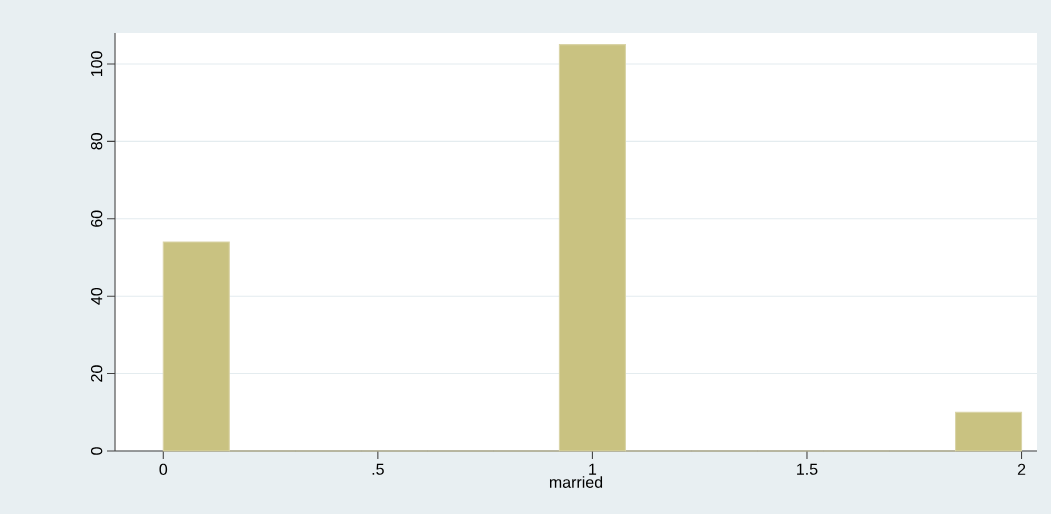 Image resolution: width=1051 pixels, height=514 pixels. Describe the element at coordinates (96, 451) in the screenshot. I see `y-tick-label: 0` at that location.